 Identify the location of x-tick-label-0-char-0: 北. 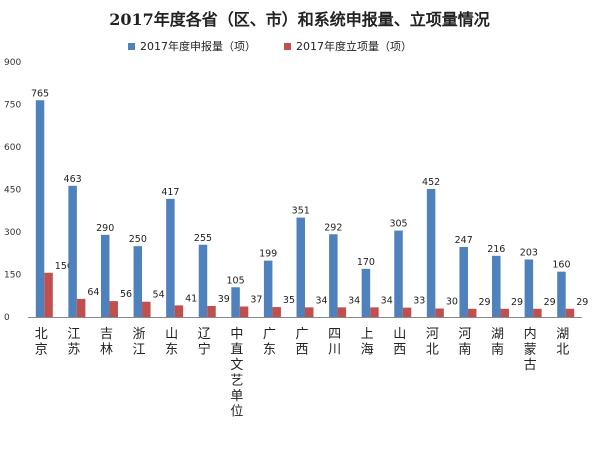
(41, 334).